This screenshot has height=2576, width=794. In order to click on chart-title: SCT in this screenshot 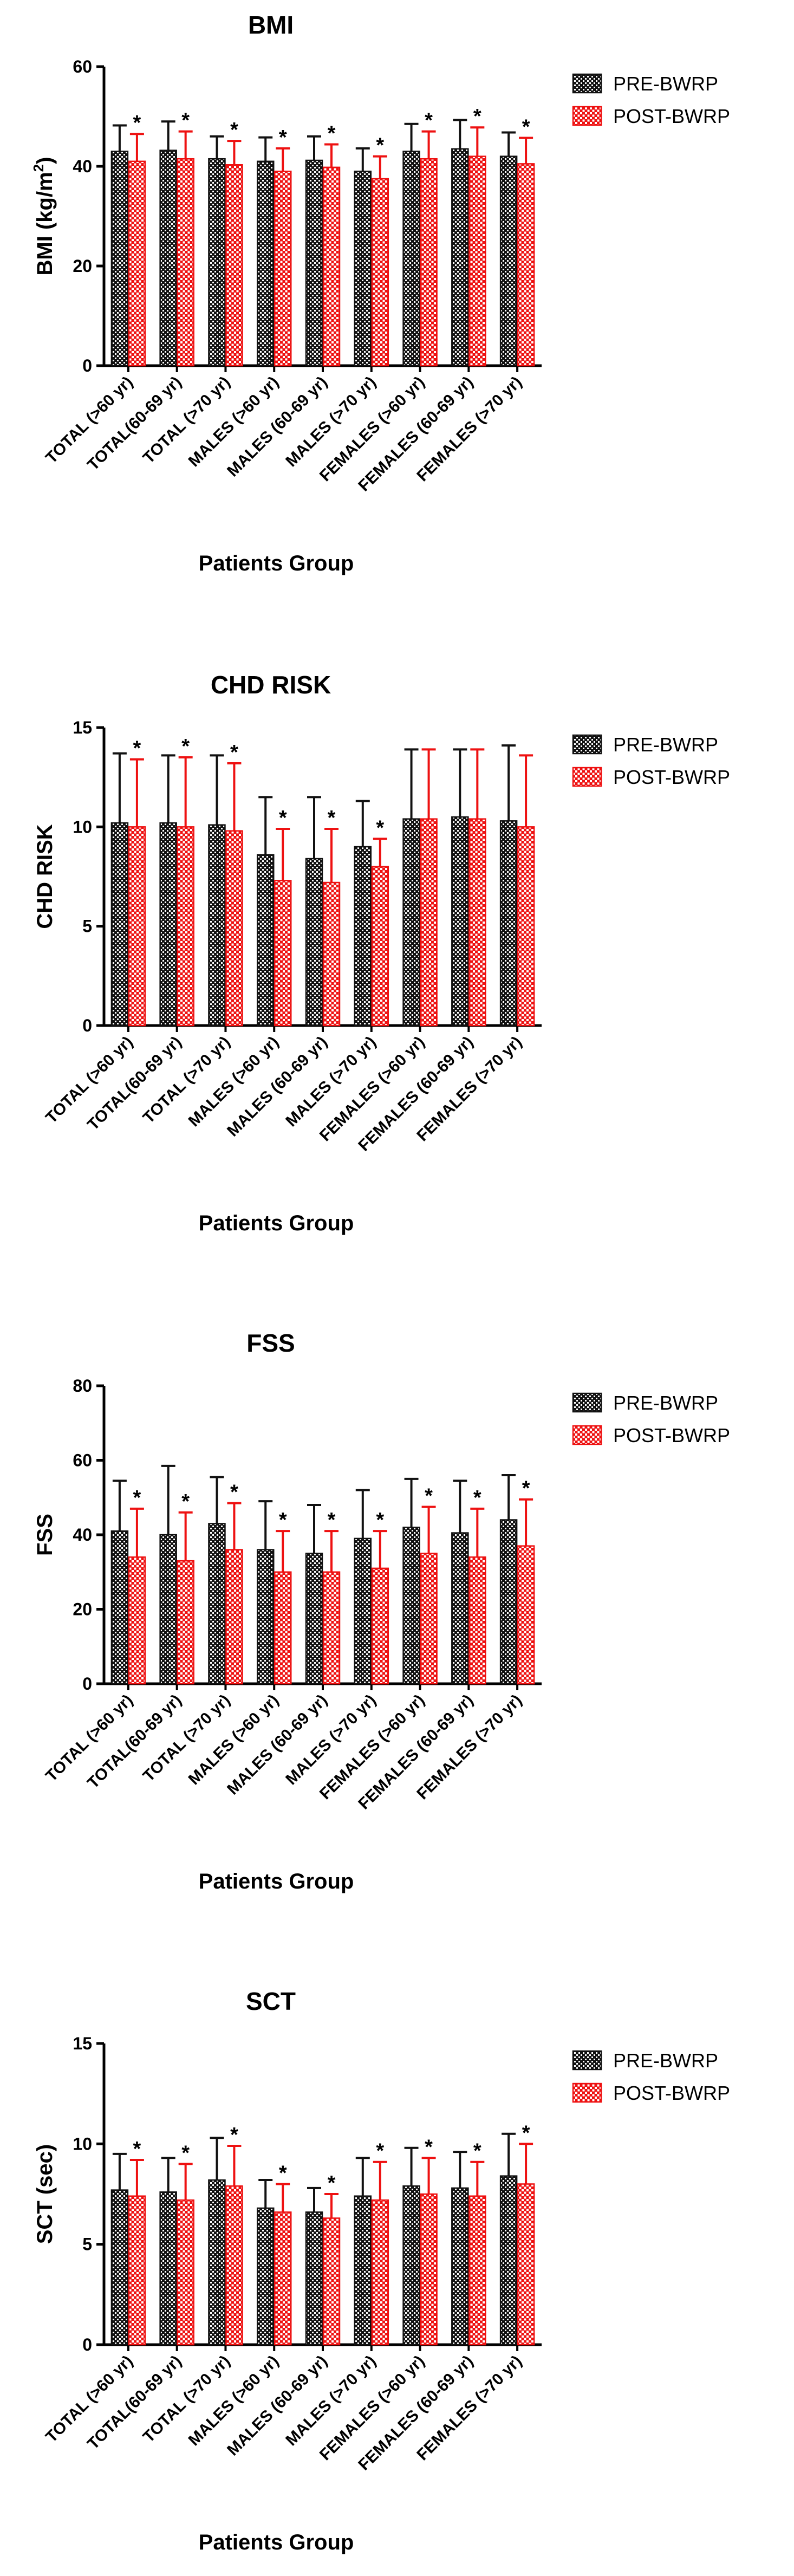, I will do `click(271, 2001)`.